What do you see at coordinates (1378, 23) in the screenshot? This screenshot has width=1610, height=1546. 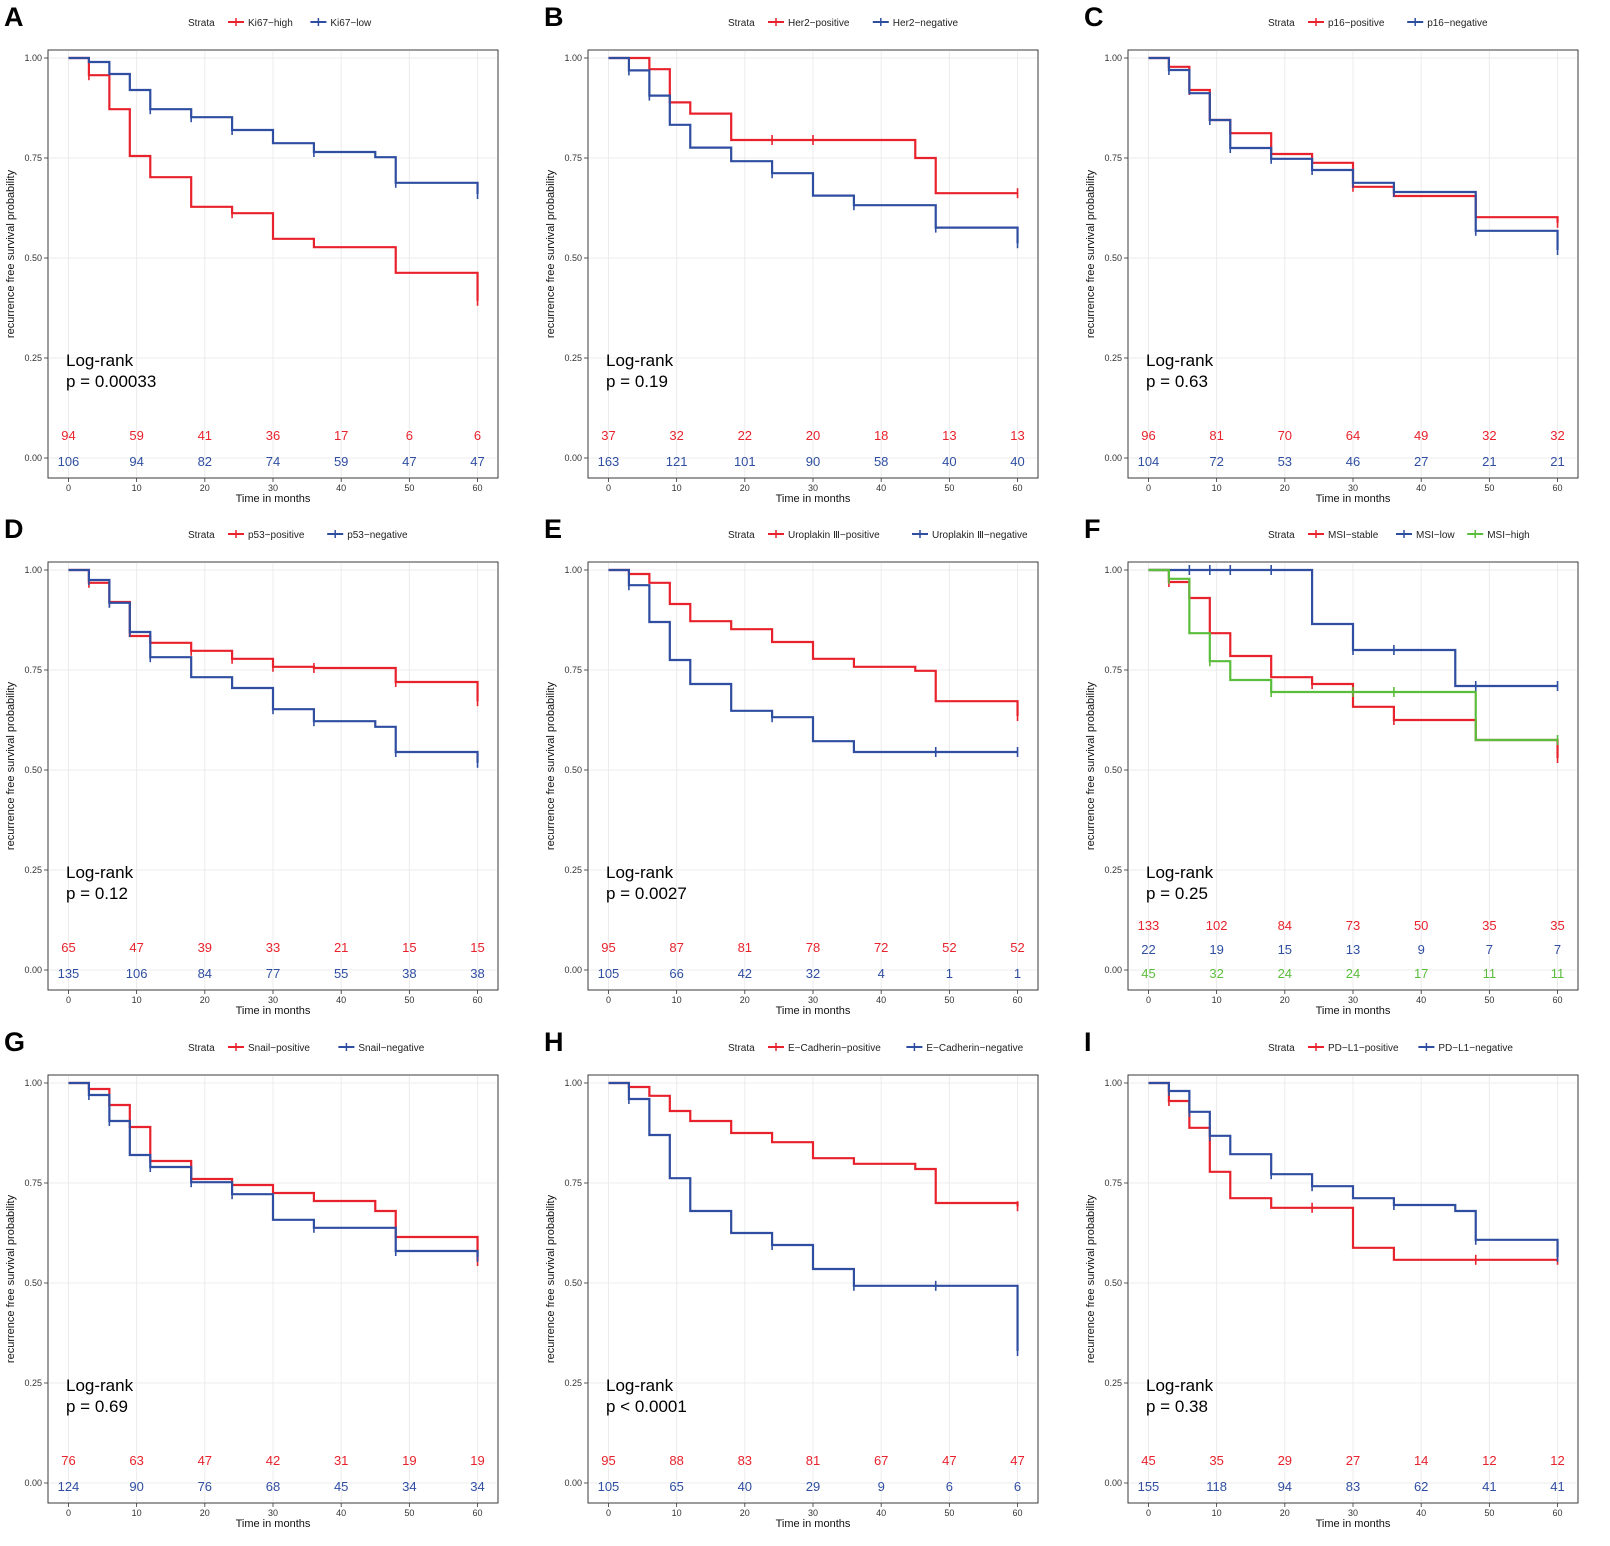 I see `legend: Strata p16−positive p16−negative` at bounding box center [1378, 23].